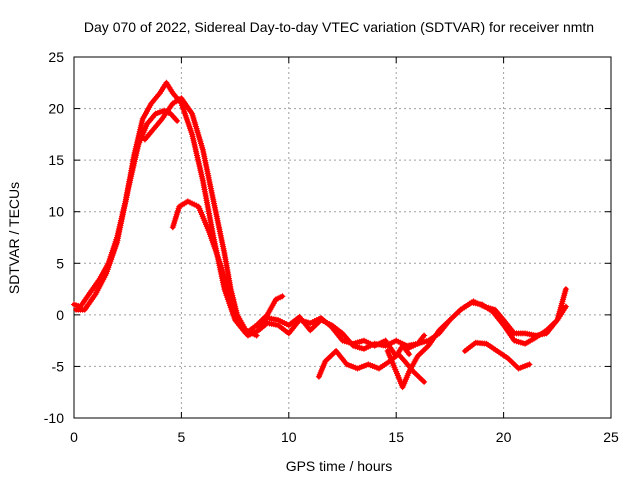  What do you see at coordinates (291, 279) in the screenshot?
I see `series-track-d` at bounding box center [291, 279].